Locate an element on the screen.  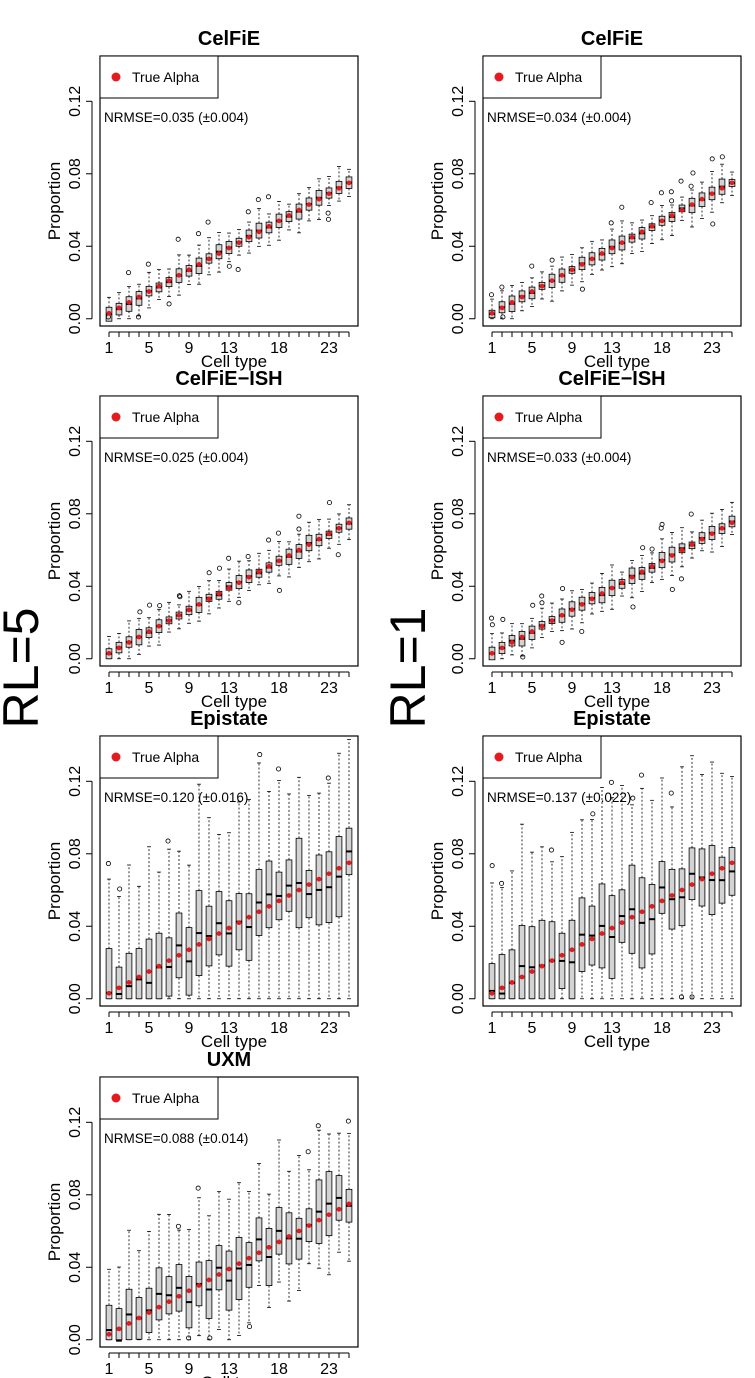
y-tick-label: 0.08 is located at coordinates (75, 853).